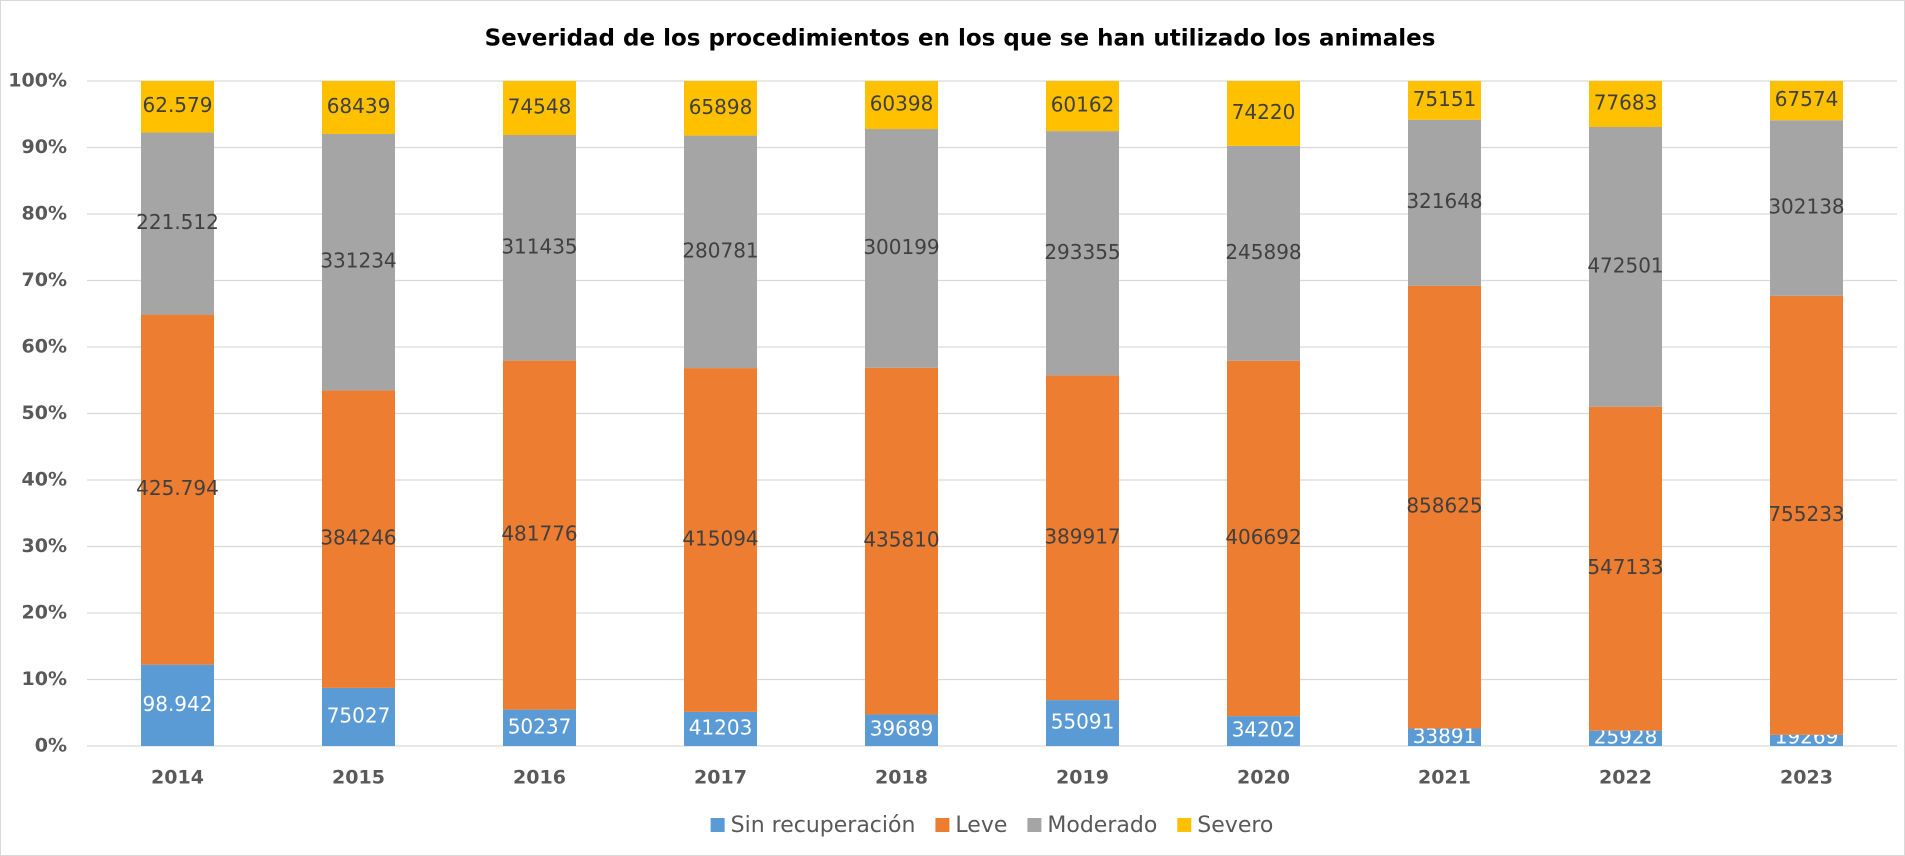 This screenshot has width=1905, height=856. I want to click on data-label: 300199, so click(901, 247).